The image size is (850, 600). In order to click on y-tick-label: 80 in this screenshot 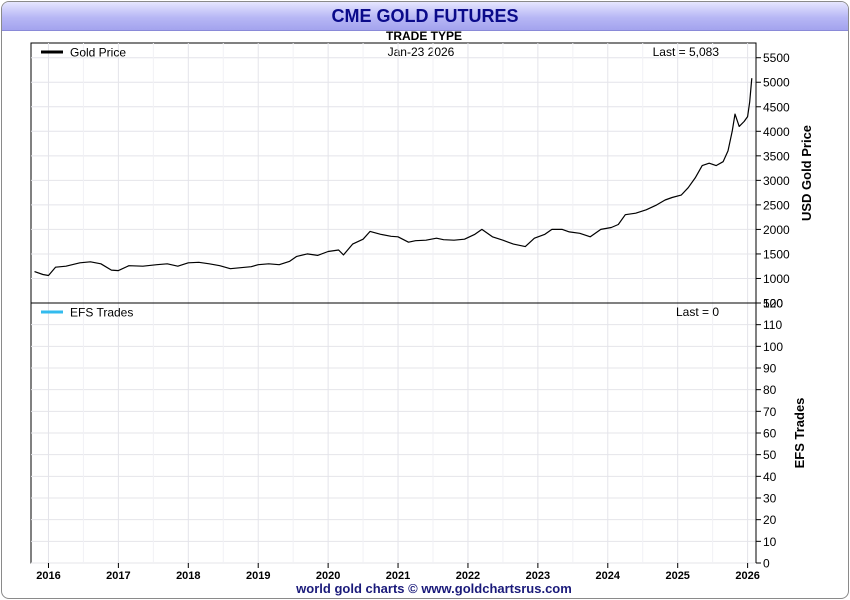, I will do `click(770, 390)`.